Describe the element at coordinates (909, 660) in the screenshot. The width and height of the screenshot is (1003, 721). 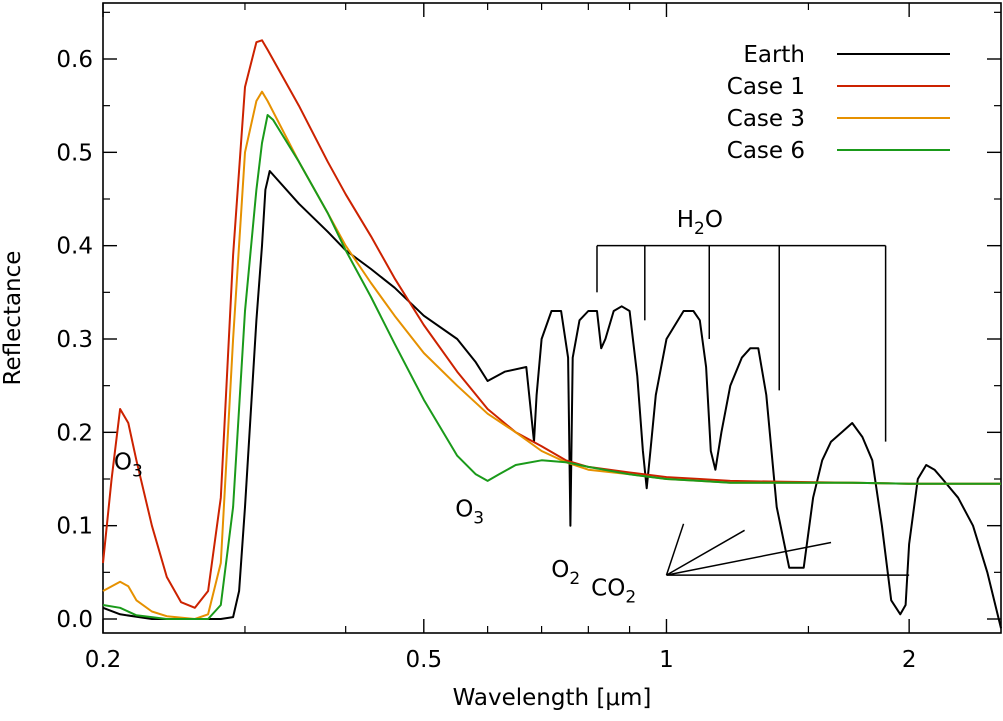
I see `x-tick-label: 2` at that location.